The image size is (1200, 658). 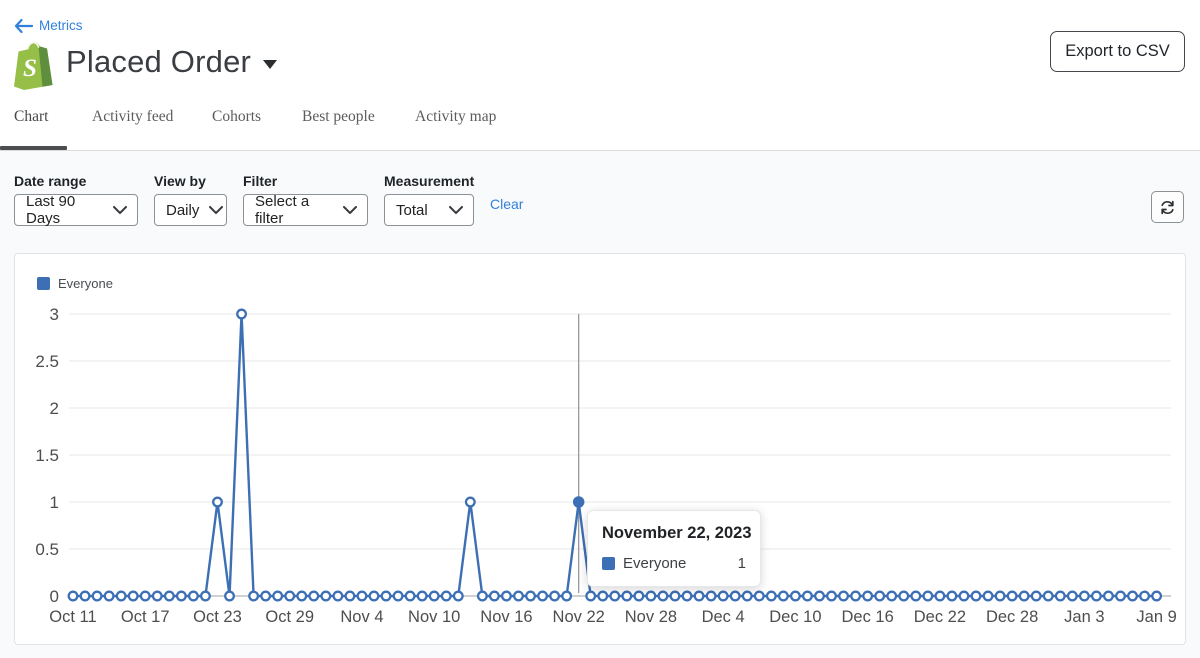 What do you see at coordinates (190, 210) in the screenshot?
I see `view-by-select: Daily` at bounding box center [190, 210].